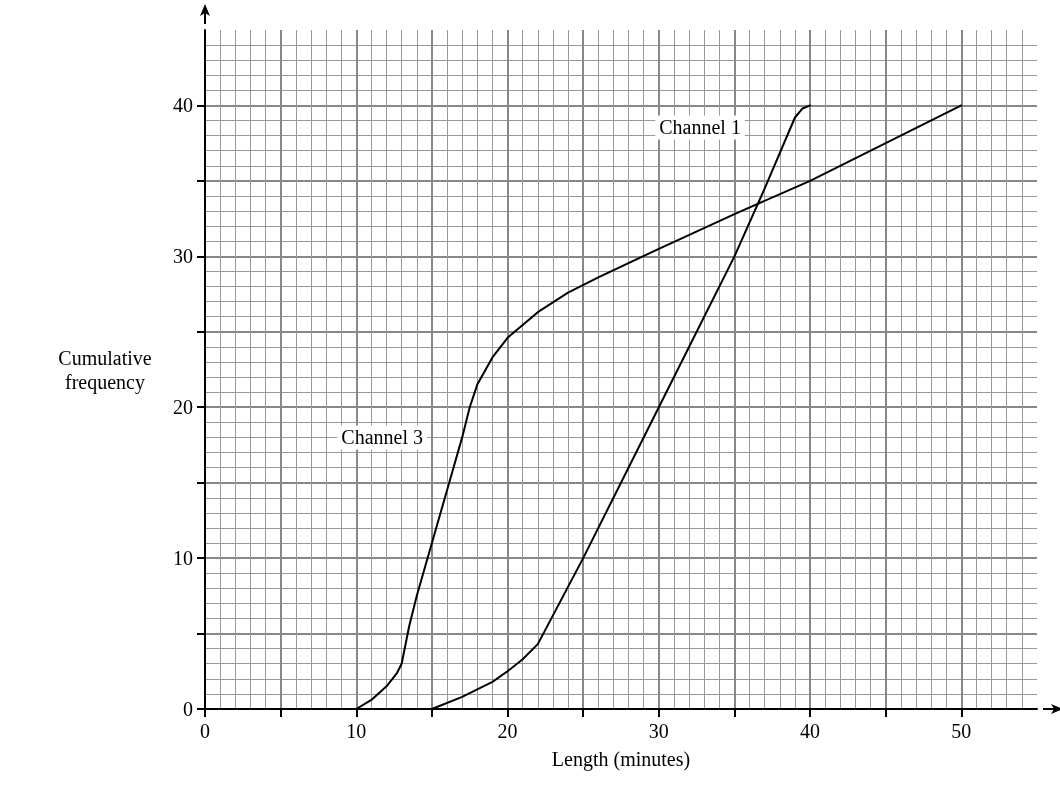 This screenshot has height=799, width=1060. What do you see at coordinates (382, 437) in the screenshot?
I see `series-label: Channel 3` at bounding box center [382, 437].